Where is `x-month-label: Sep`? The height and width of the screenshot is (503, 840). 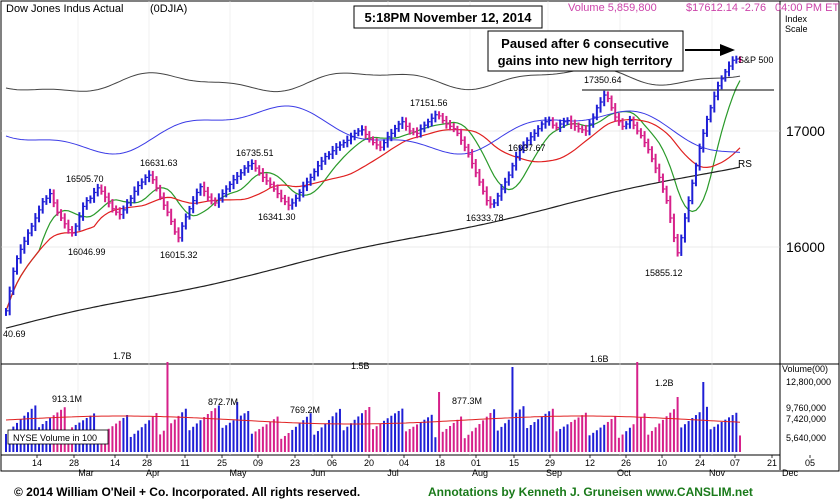 x-month-label: Sep is located at coordinates (554, 473).